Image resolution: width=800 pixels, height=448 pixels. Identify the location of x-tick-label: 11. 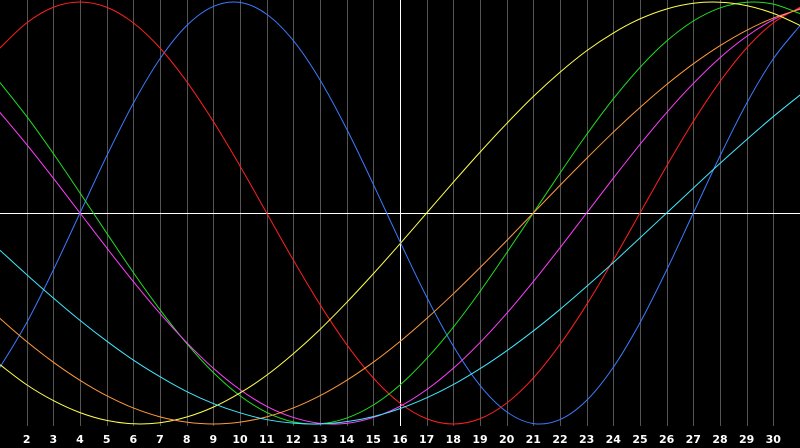
(266, 439).